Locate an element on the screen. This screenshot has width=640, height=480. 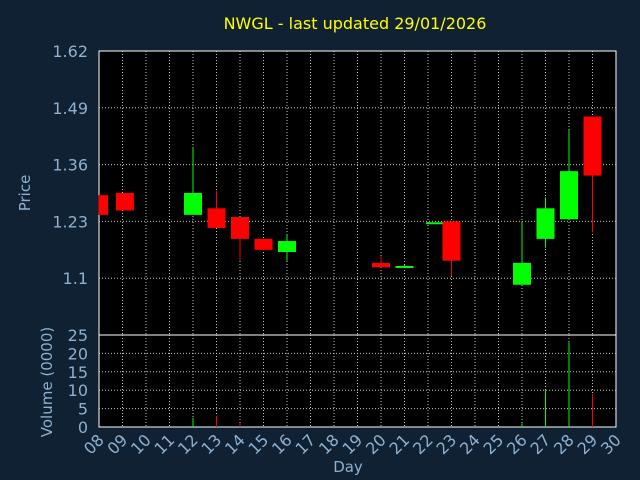
volume-axis-title: Volume (0000) is located at coordinates (47, 382).